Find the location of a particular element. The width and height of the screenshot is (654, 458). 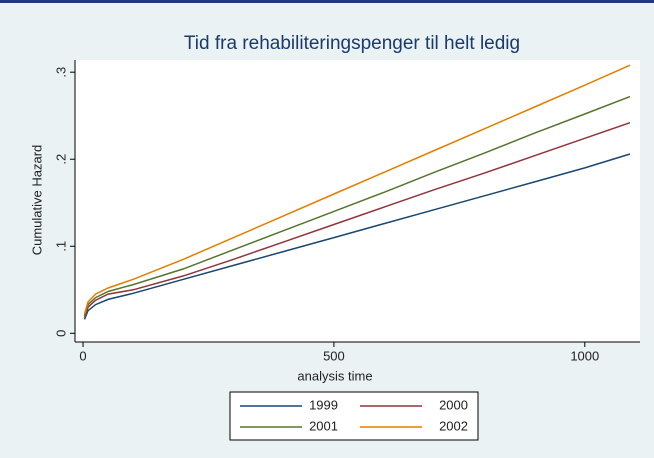

legend-label: 2000 is located at coordinates (453, 404).